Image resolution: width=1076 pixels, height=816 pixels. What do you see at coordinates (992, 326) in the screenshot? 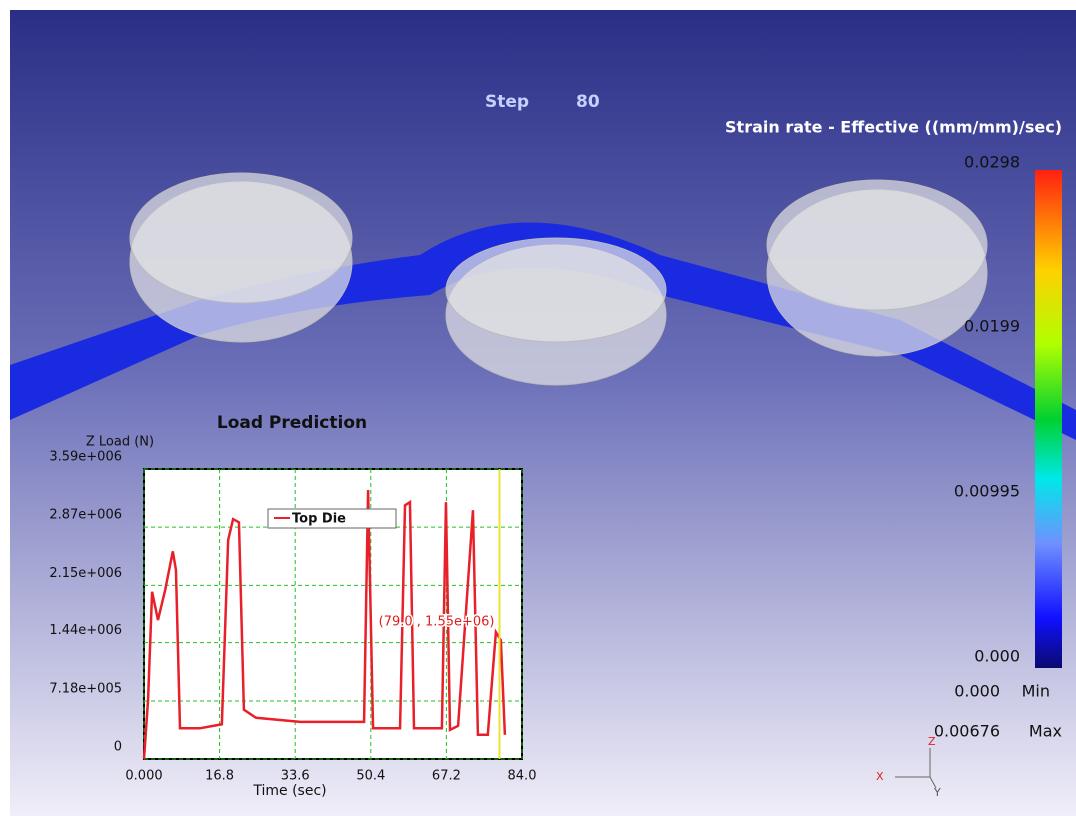
I see `legend-tick-label: 0.0199` at bounding box center [992, 326].